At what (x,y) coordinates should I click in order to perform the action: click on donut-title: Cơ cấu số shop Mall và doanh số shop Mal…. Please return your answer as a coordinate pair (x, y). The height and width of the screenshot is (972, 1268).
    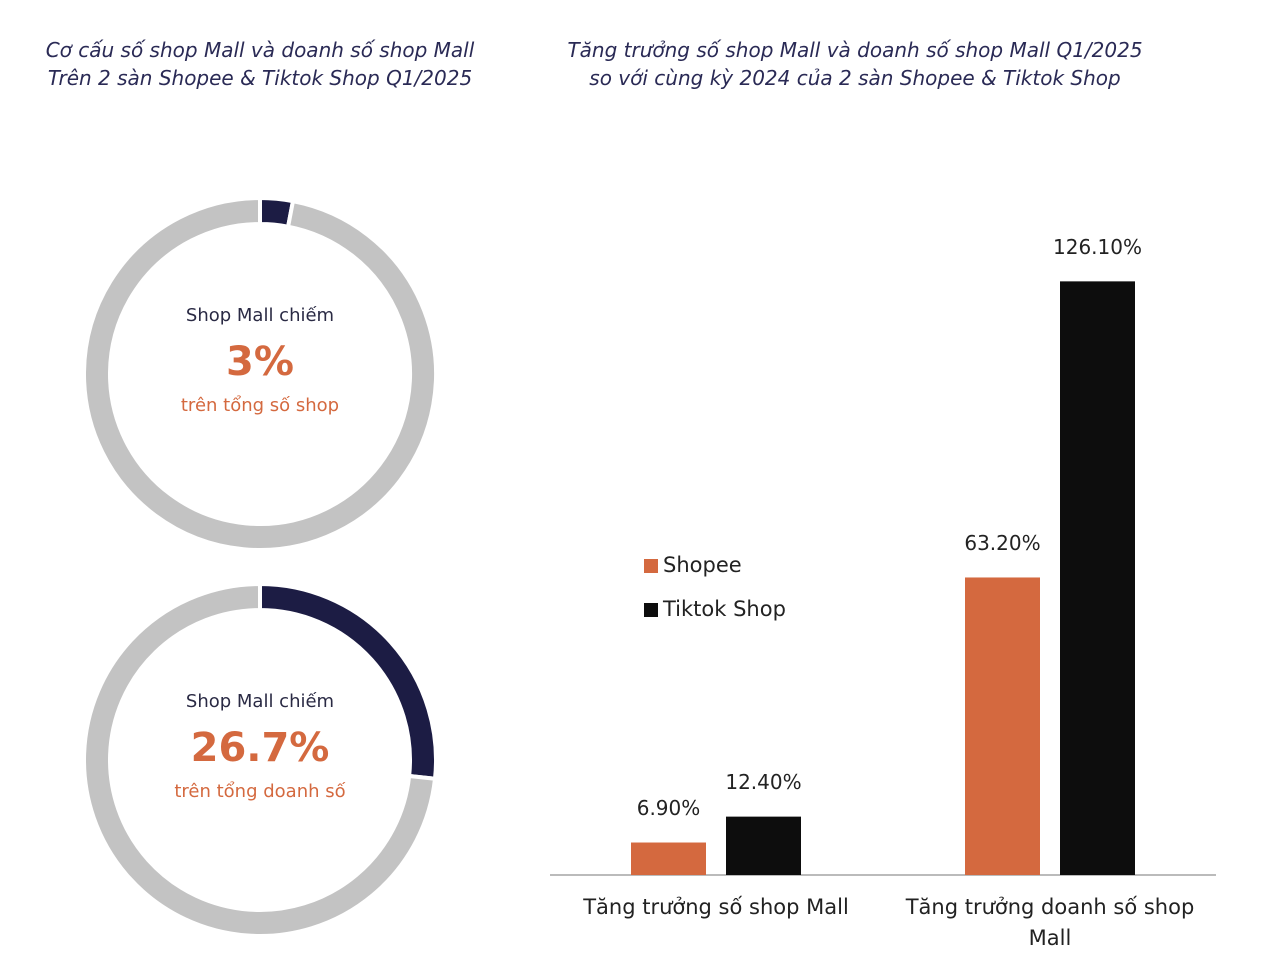
    Looking at the image, I should click on (260, 64).